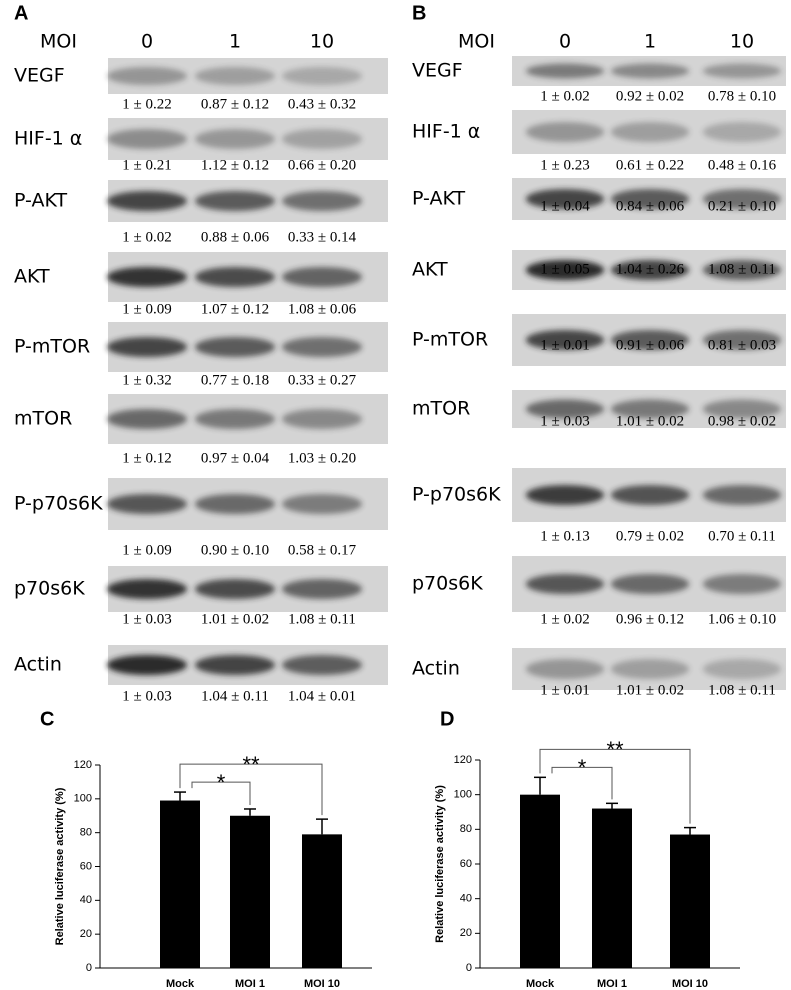 Image resolution: width=791 pixels, height=990 pixels. What do you see at coordinates (565, 42) in the screenshot?
I see `moi-value: 0` at bounding box center [565, 42].